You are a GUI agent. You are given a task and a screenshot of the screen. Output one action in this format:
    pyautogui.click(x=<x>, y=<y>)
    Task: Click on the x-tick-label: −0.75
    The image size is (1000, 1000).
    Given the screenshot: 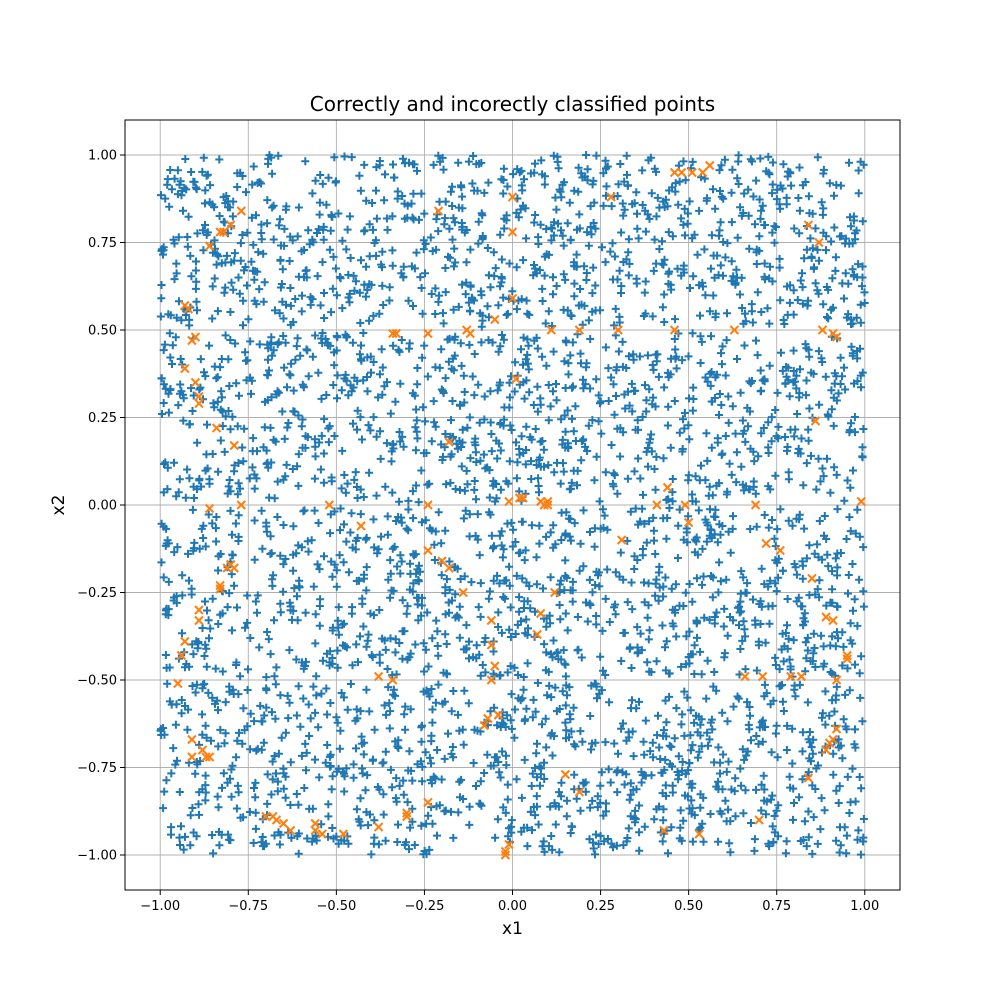 What is the action you would take?
    pyautogui.click(x=248, y=906)
    